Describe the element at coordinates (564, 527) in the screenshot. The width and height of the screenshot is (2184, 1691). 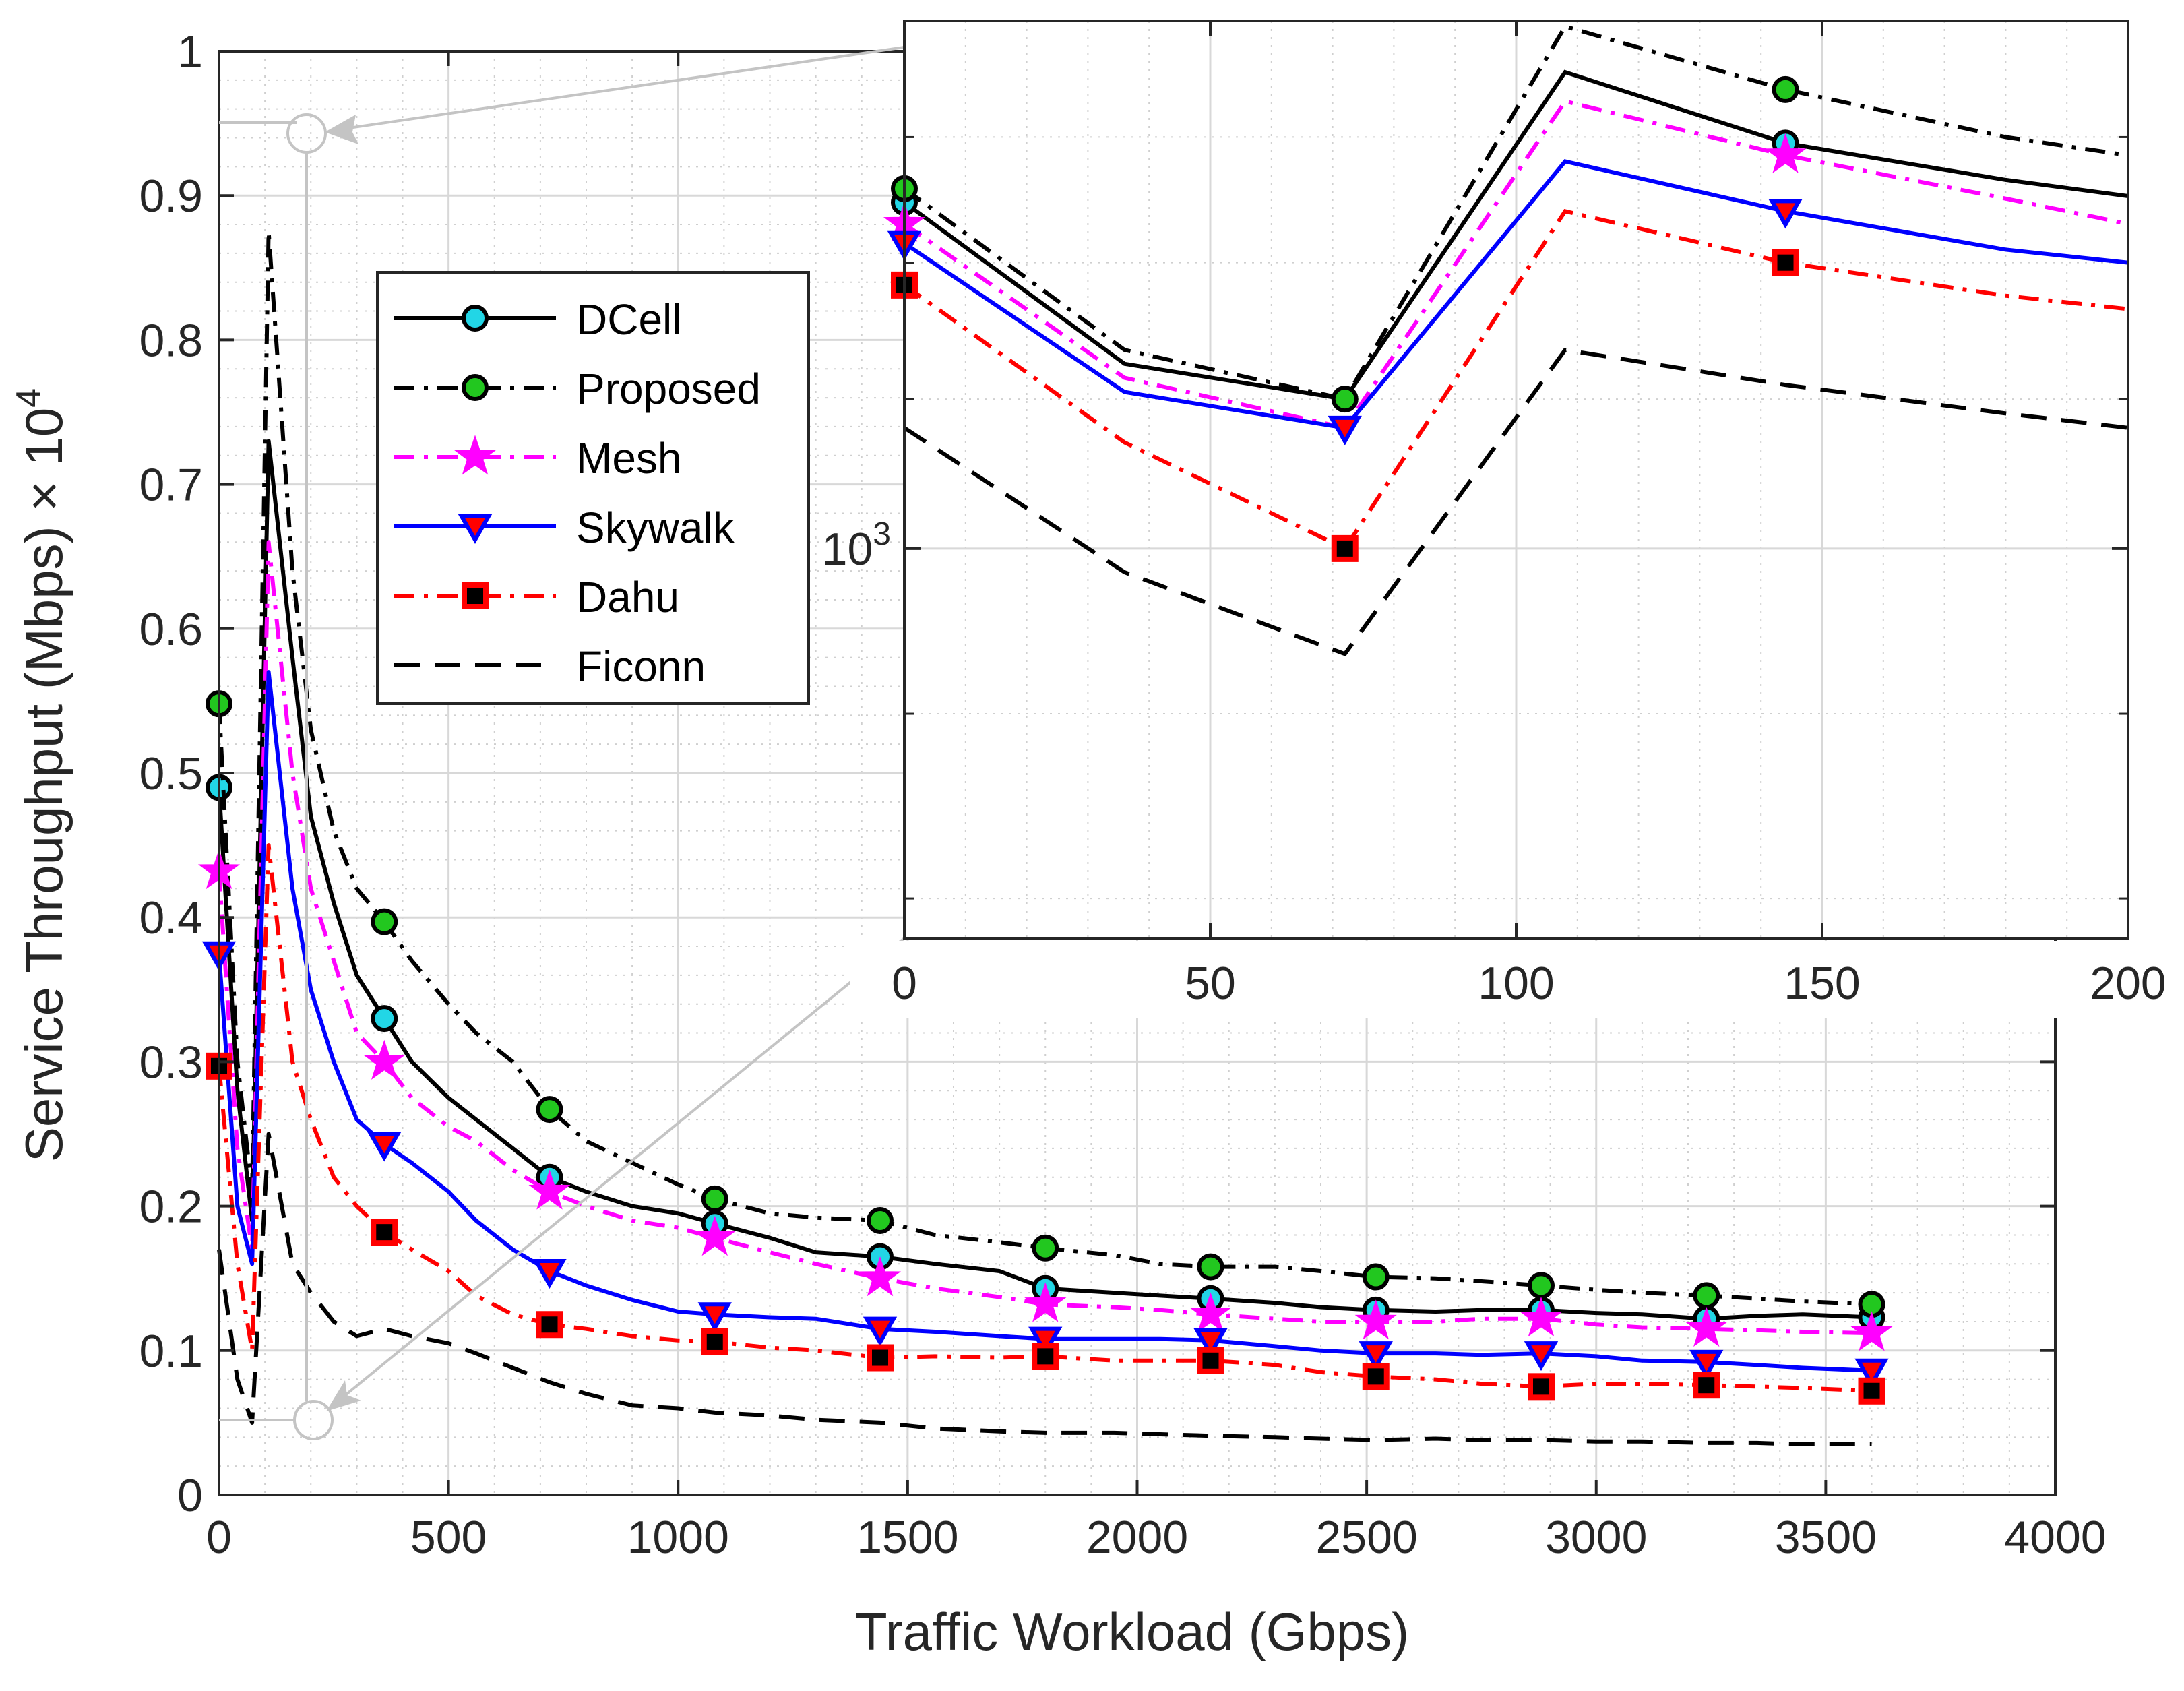
I see `legend-entry-skywalk: Skywalk` at that location.